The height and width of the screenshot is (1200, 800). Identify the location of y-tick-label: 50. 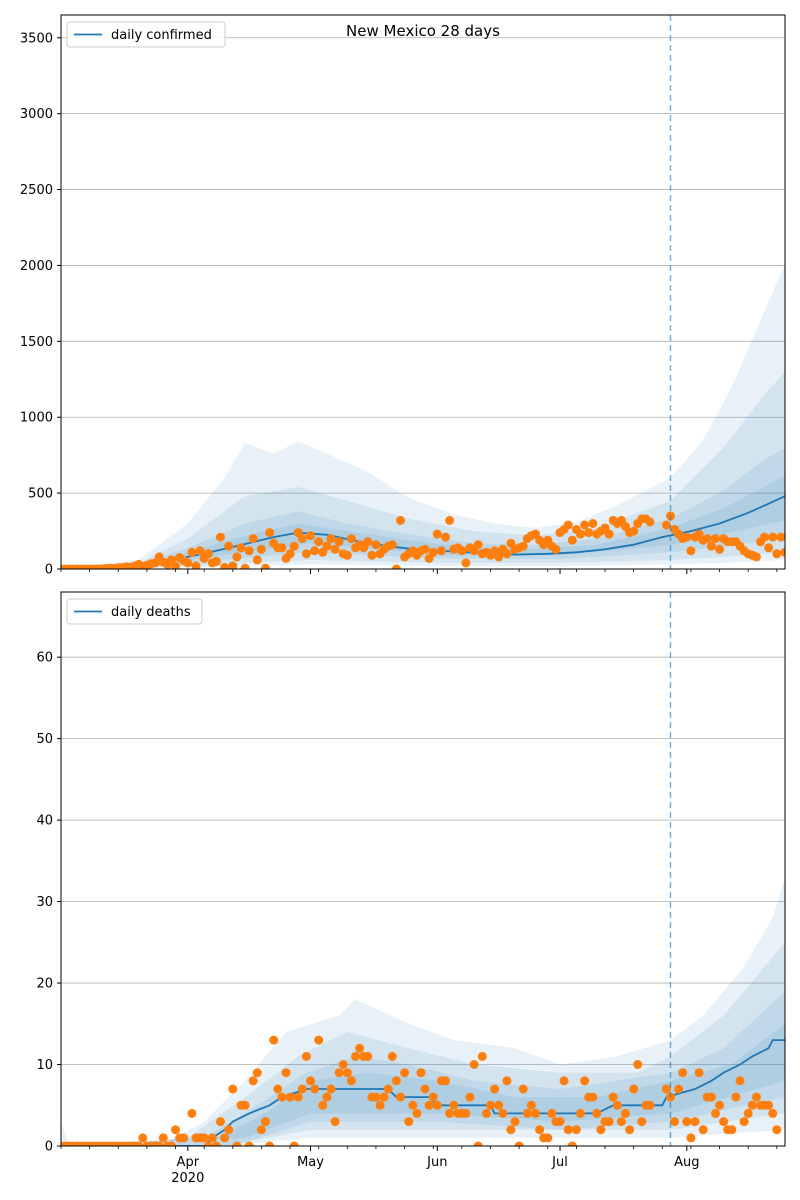
(44, 739).